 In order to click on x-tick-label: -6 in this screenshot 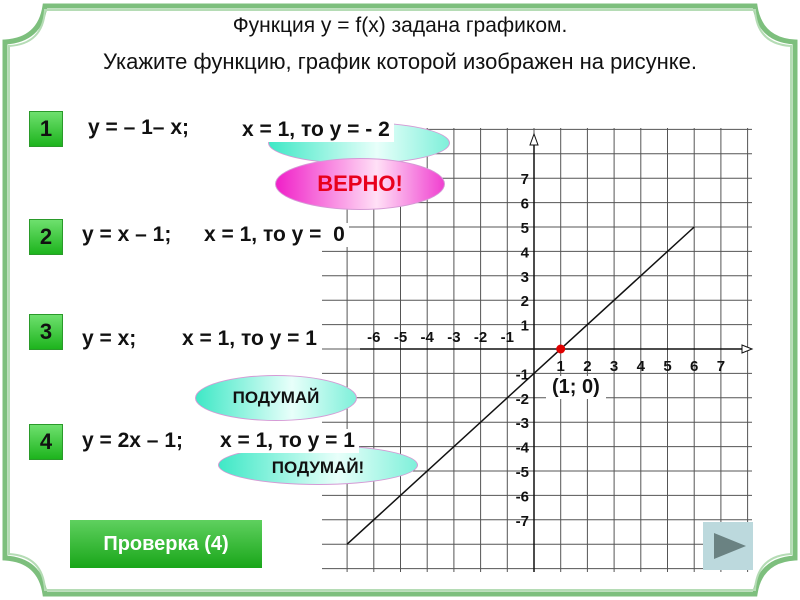, I will do `click(373, 337)`.